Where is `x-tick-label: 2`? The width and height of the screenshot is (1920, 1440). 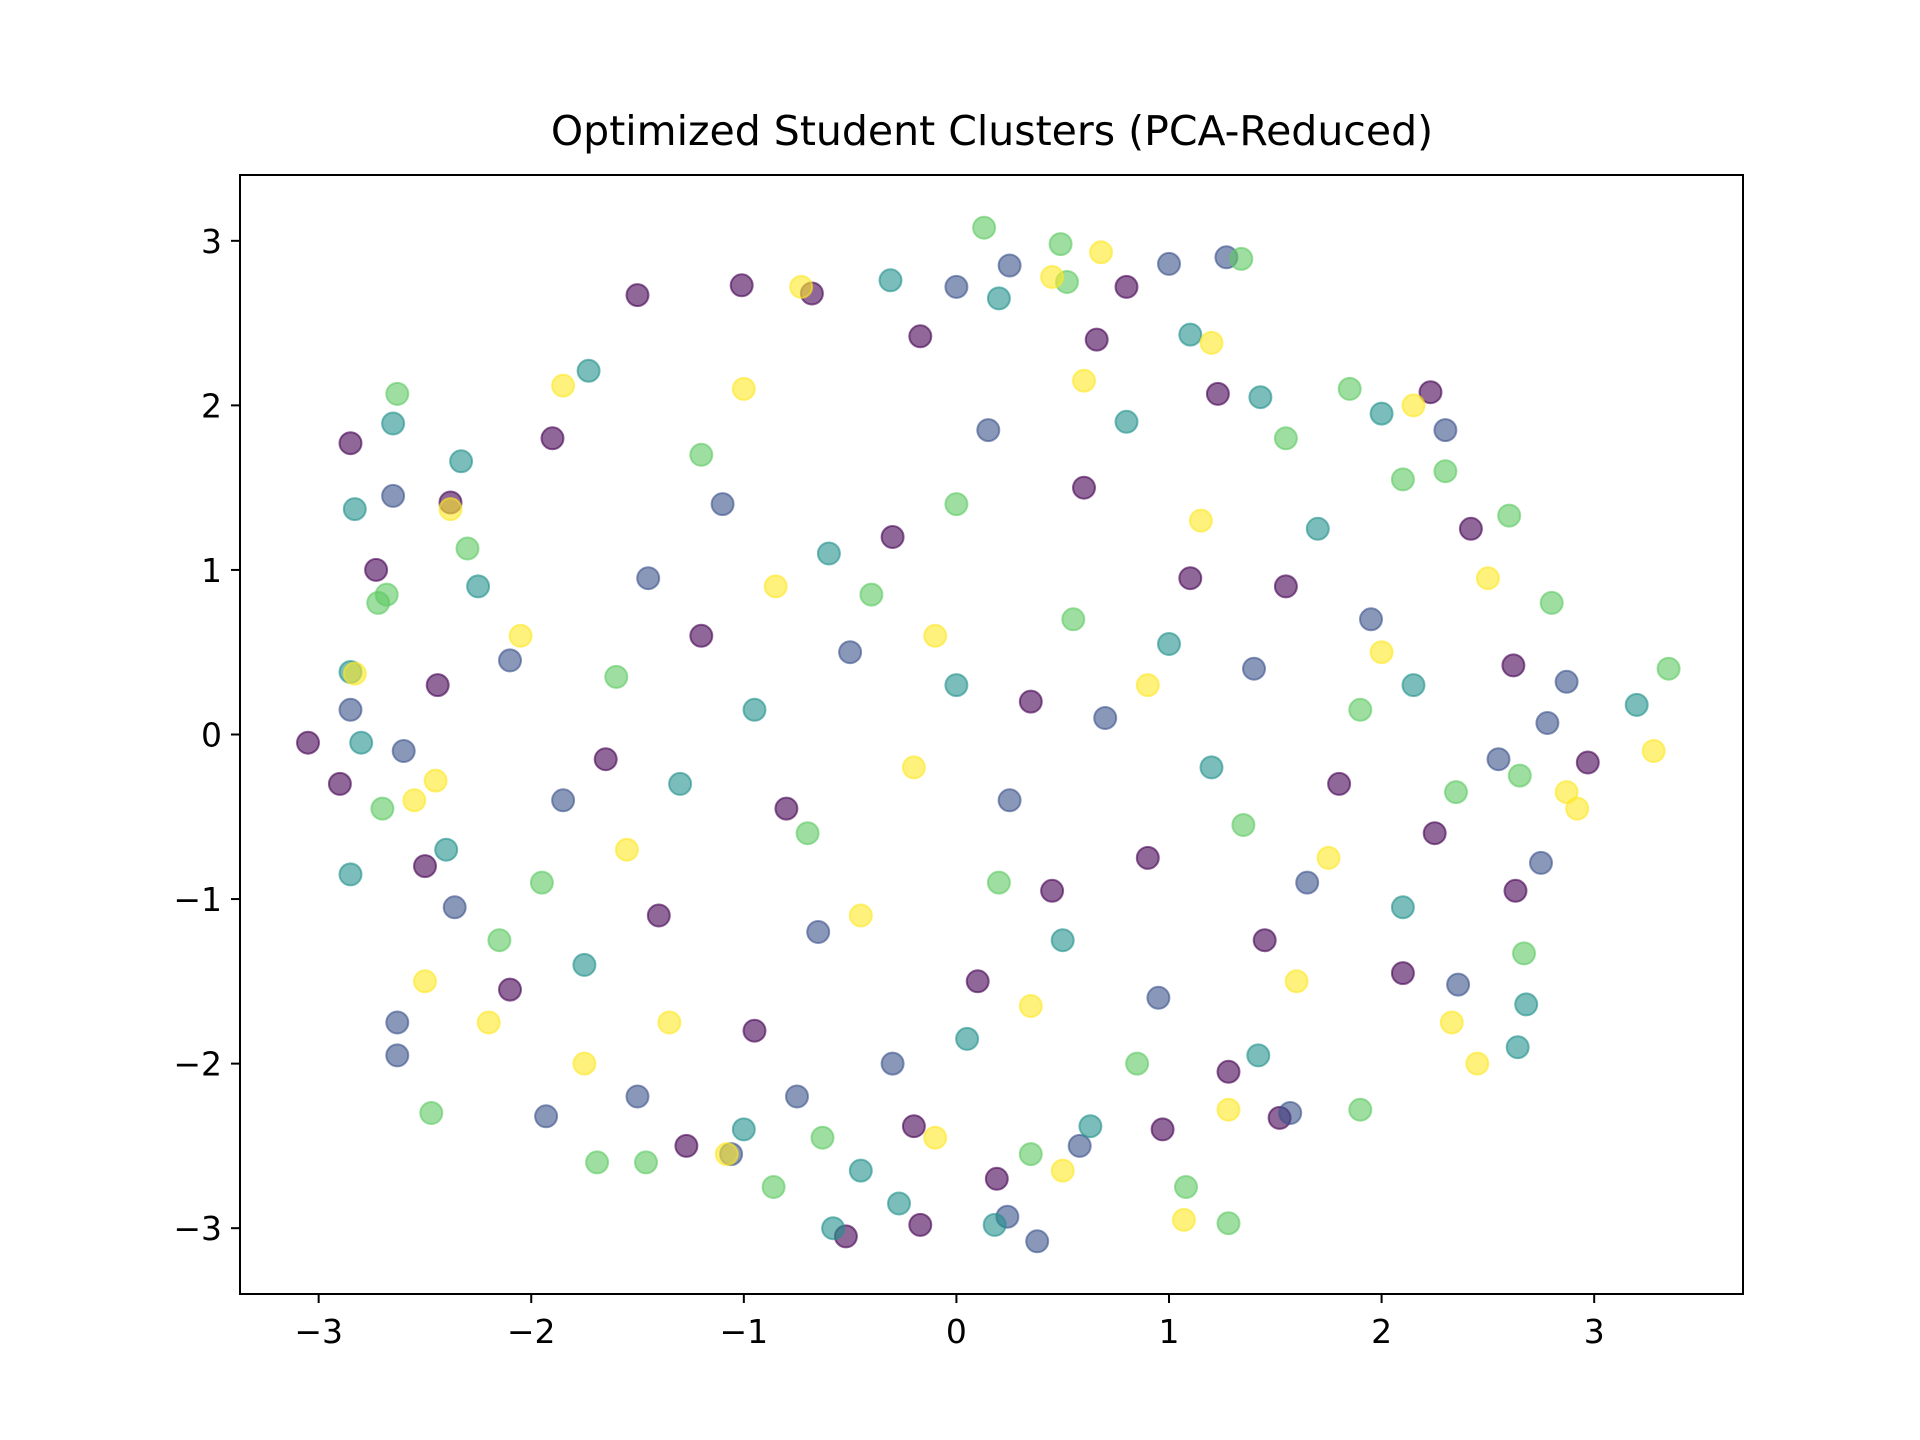 x-tick-label: 2 is located at coordinates (1381, 1331).